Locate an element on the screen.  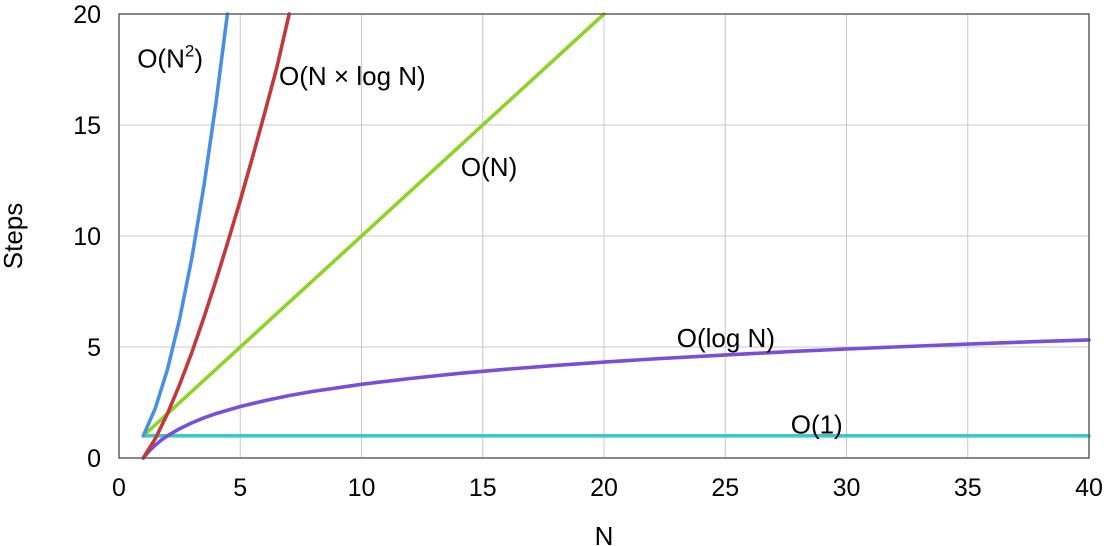
y-tick-label: 20 is located at coordinates (87, 15).